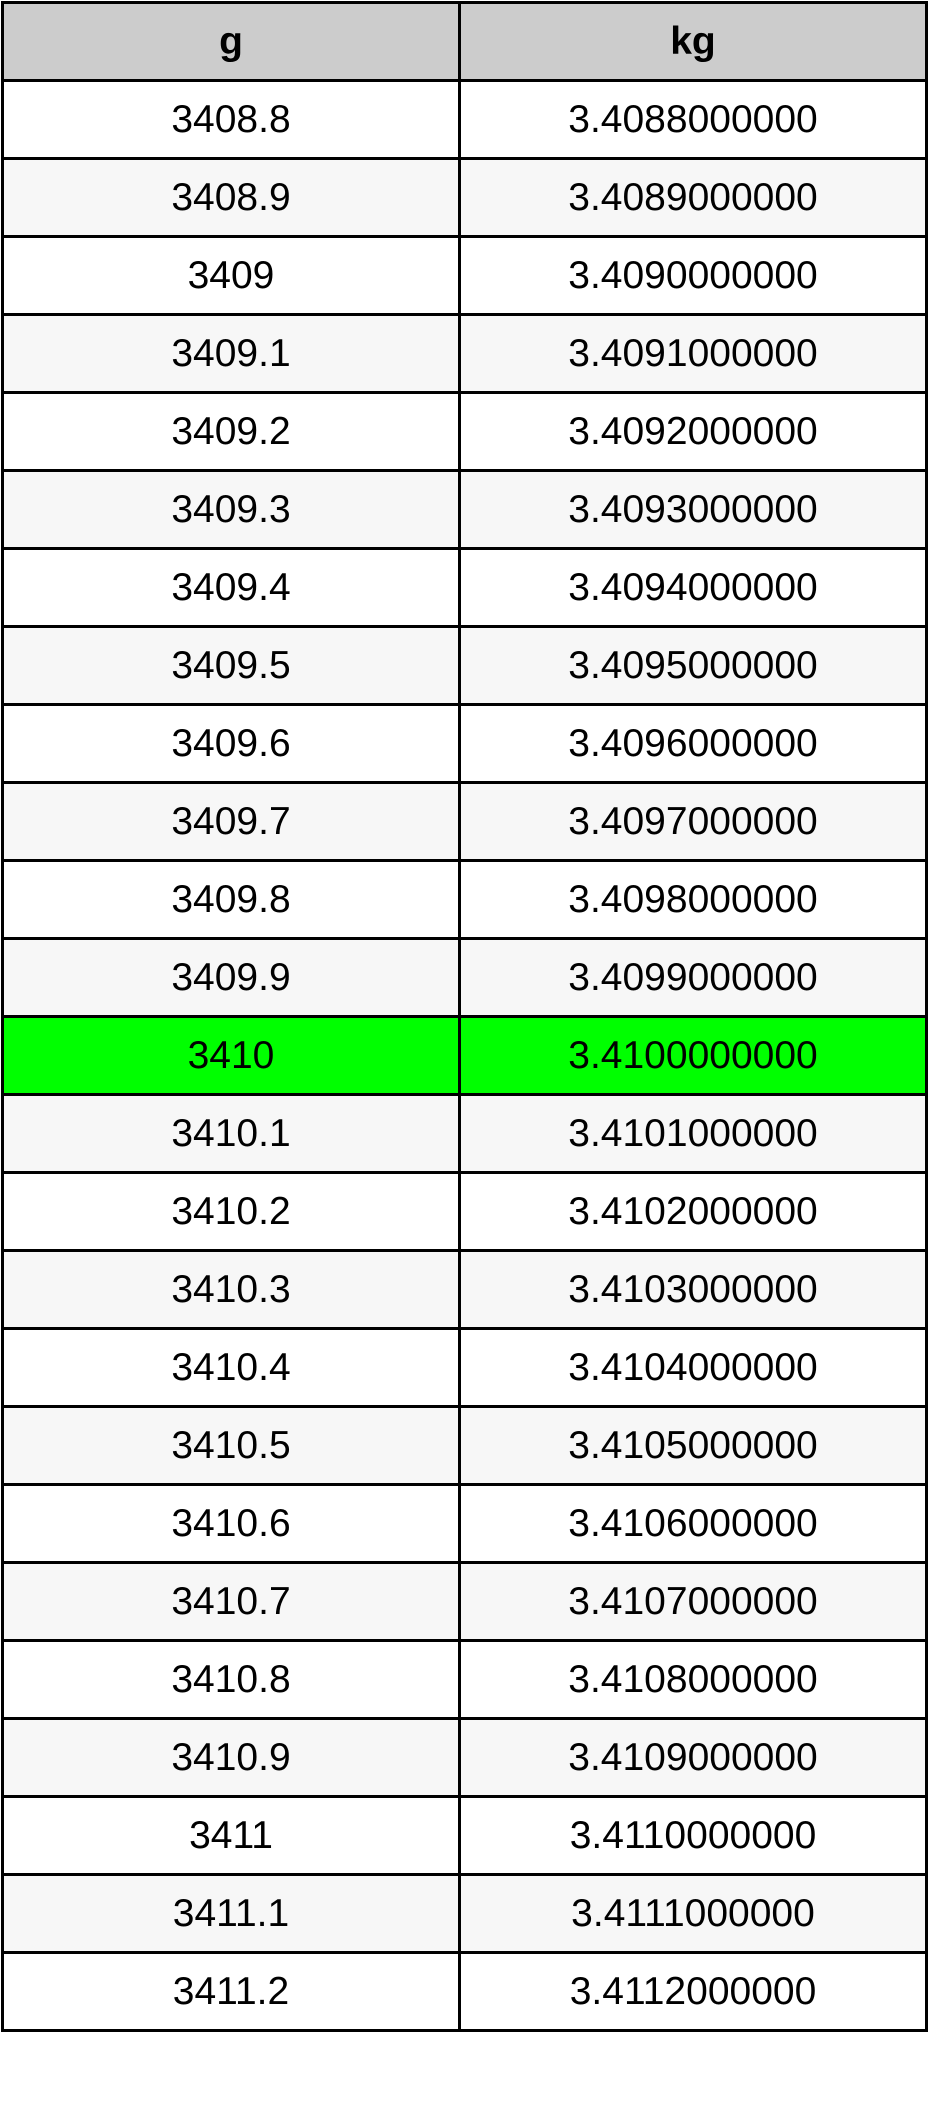  I want to click on kg-cell: 3.4088000000, so click(693, 119).